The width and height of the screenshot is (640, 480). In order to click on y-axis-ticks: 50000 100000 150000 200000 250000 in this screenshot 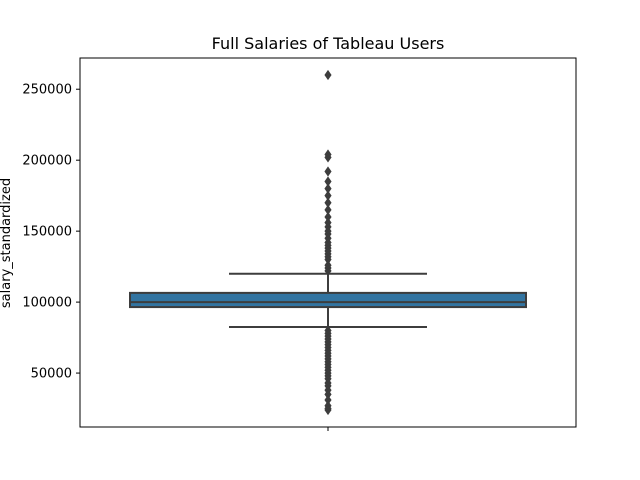, I will do `click(51, 232)`.